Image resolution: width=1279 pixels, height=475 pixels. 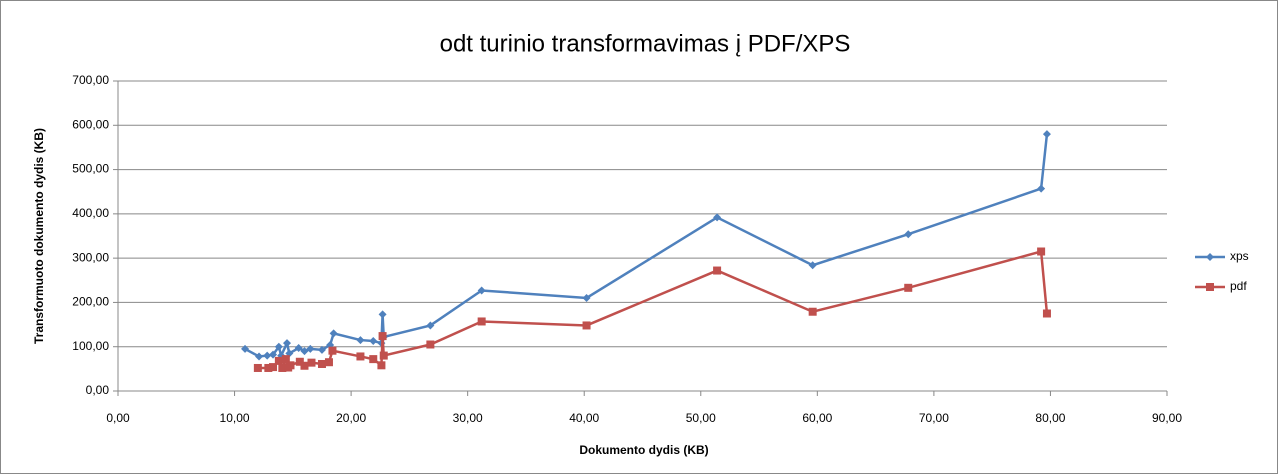 What do you see at coordinates (39, 236) in the screenshot?
I see `y-axis-label: Transformuoto dokumento dydis (KB)` at bounding box center [39, 236].